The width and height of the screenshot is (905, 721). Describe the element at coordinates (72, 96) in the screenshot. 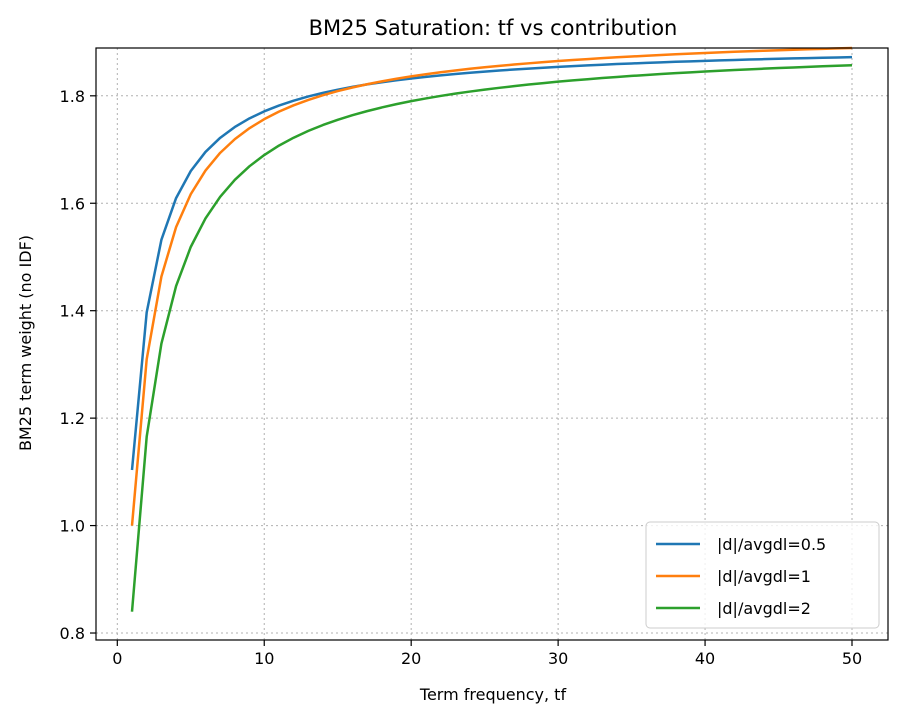

I see `y-tick-label: 1.8` at that location.